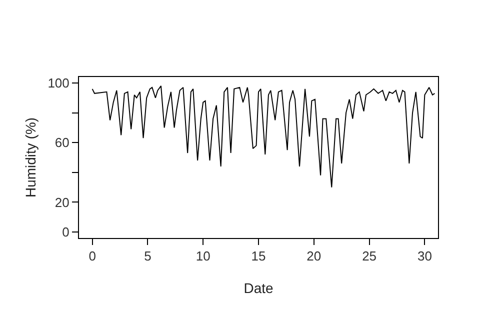 This screenshot has width=480, height=335. Describe the element at coordinates (424, 256) in the screenshot. I see `x-tick-label: 30` at that location.